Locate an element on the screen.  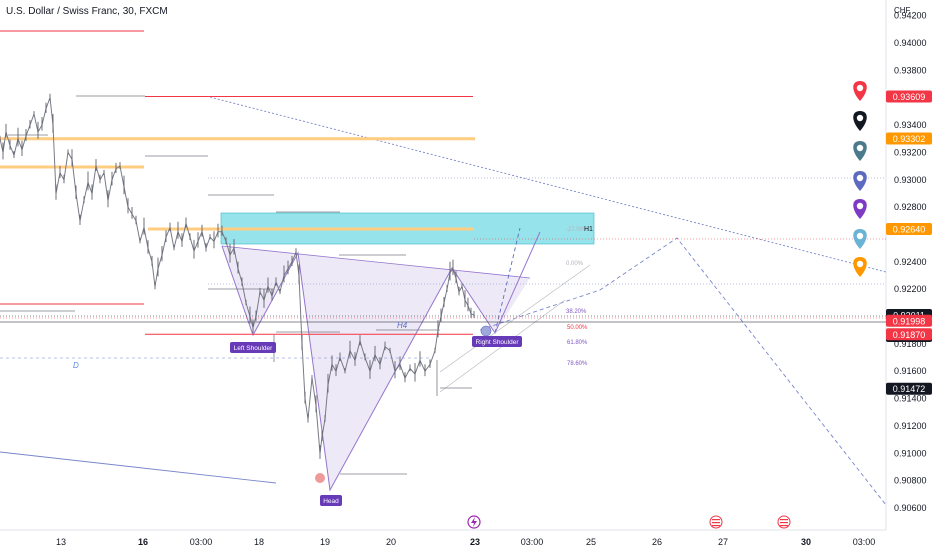
low-marker-dot is located at coordinates (320, 478).